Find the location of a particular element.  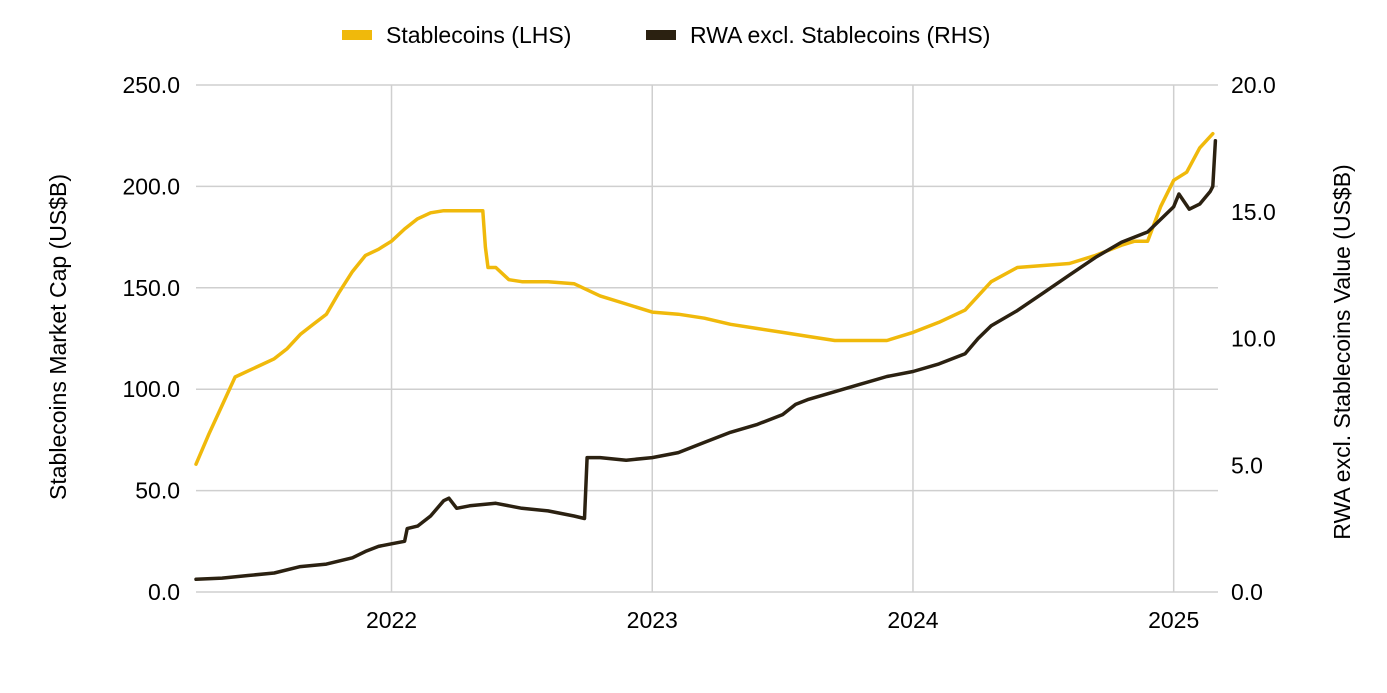

legend-swatch-stablecoins is located at coordinates (357, 35).